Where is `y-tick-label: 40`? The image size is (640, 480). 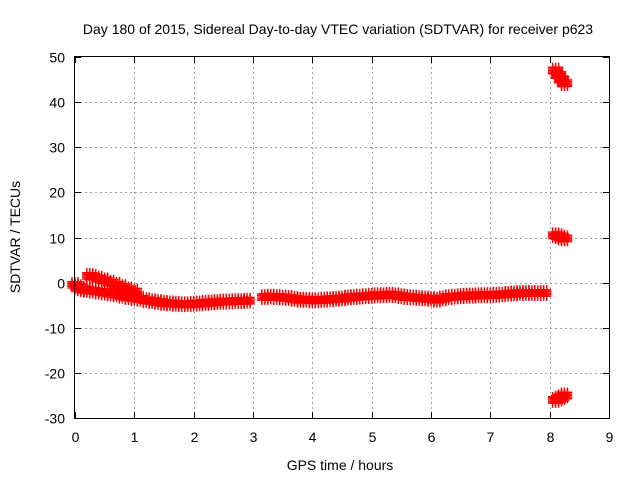 y-tick-label: 40 is located at coordinates (57, 103).